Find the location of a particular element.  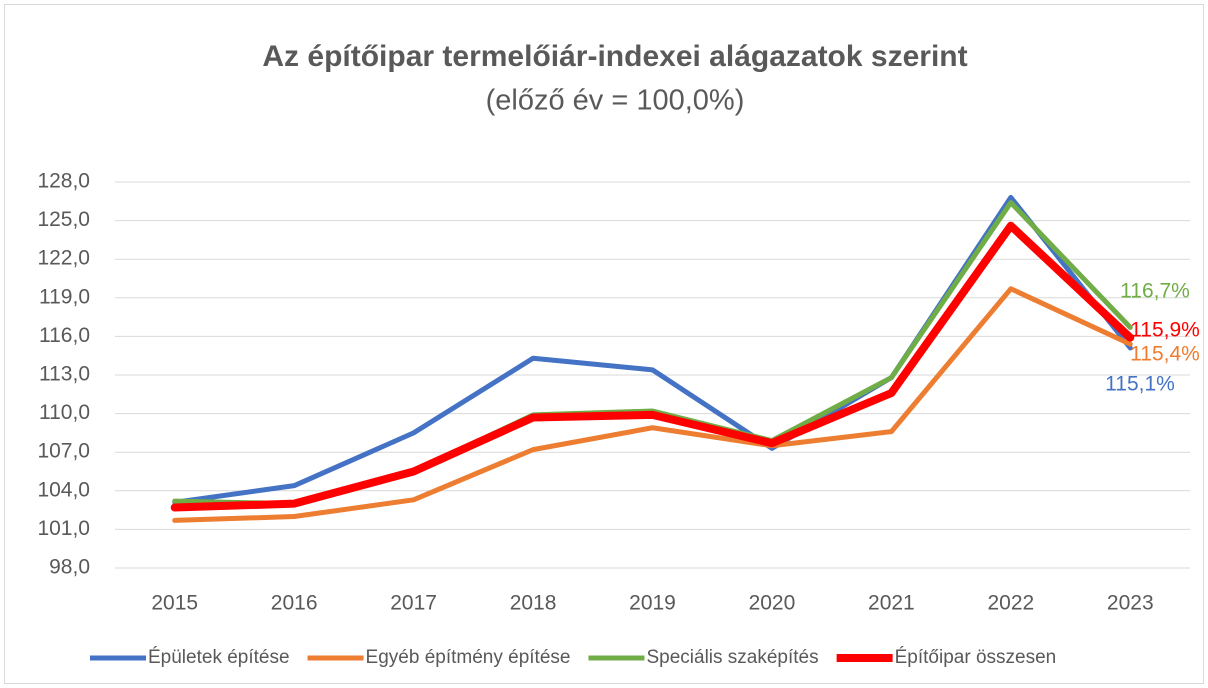

x-tick-label: 2019 is located at coordinates (652, 603).